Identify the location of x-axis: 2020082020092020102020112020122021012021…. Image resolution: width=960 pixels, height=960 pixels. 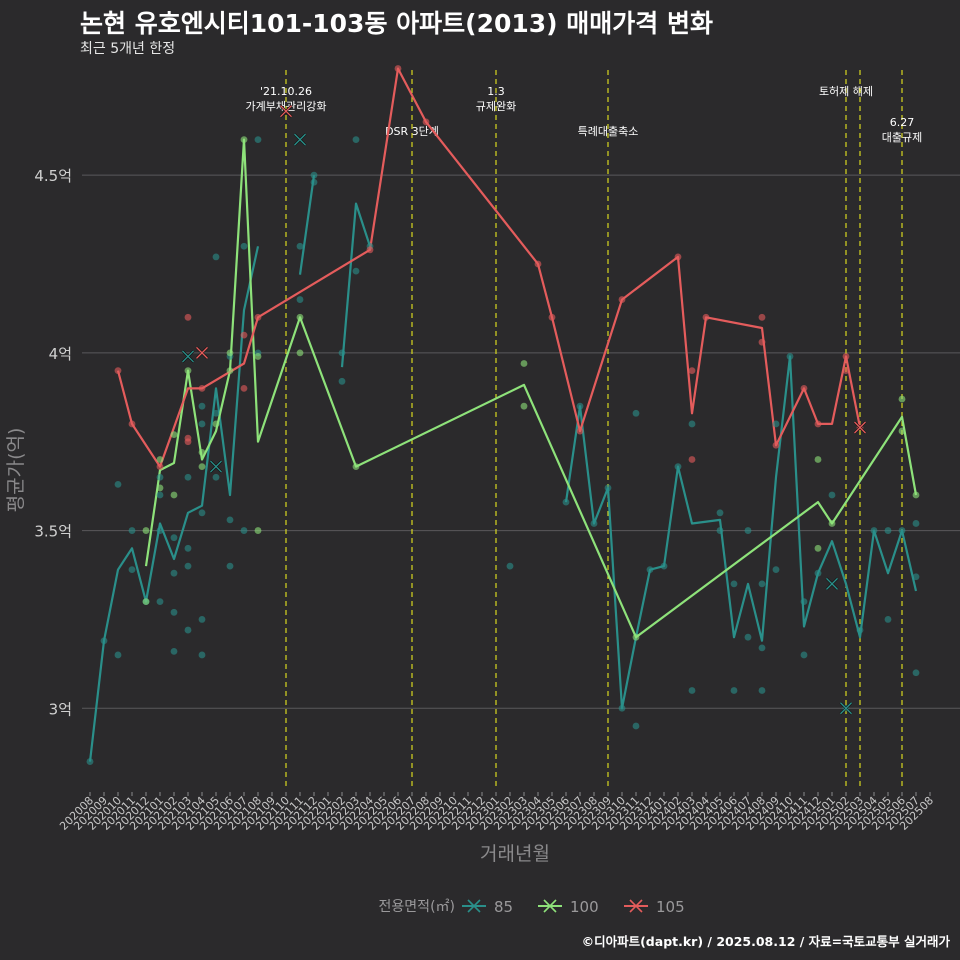
(496, 812).